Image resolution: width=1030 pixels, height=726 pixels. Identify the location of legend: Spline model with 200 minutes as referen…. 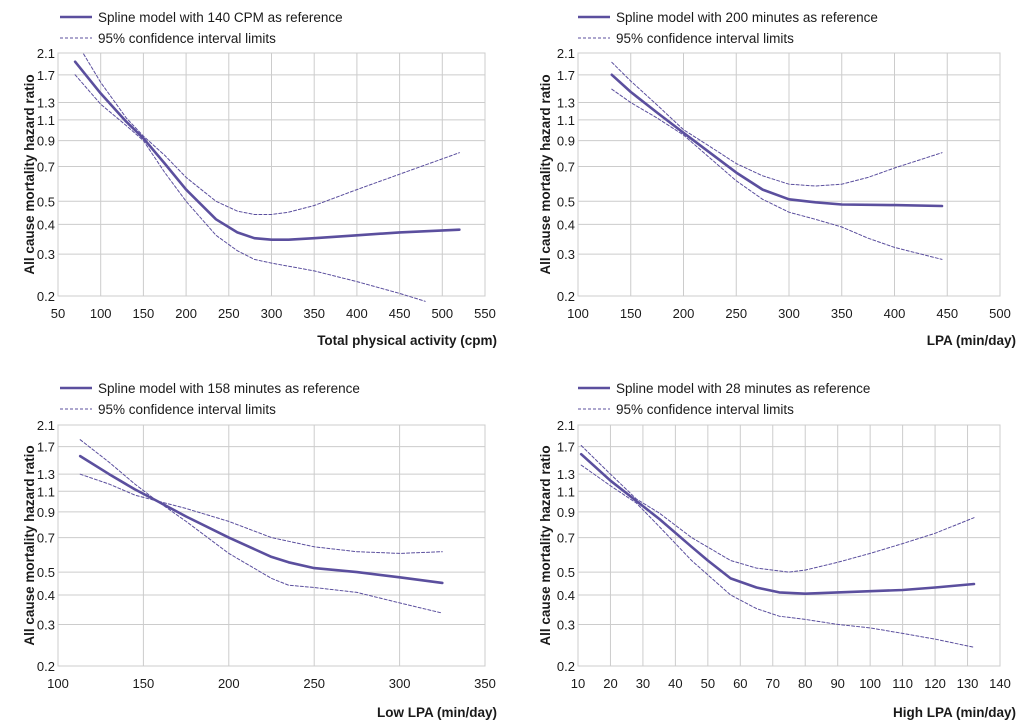
(728, 28).